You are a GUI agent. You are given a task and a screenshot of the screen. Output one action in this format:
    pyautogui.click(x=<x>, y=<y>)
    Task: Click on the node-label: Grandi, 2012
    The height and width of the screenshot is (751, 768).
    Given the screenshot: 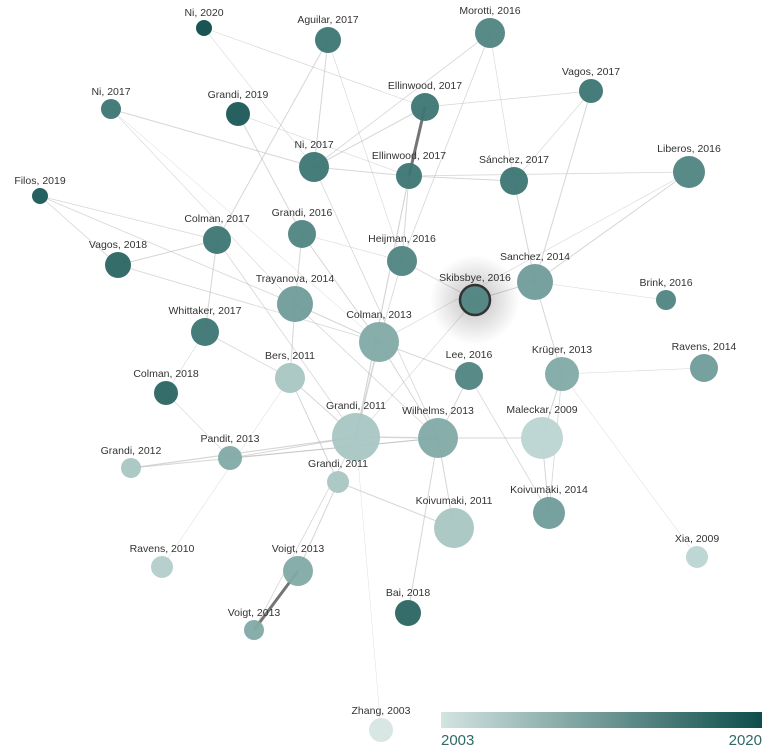 What is the action you would take?
    pyautogui.click(x=131, y=451)
    